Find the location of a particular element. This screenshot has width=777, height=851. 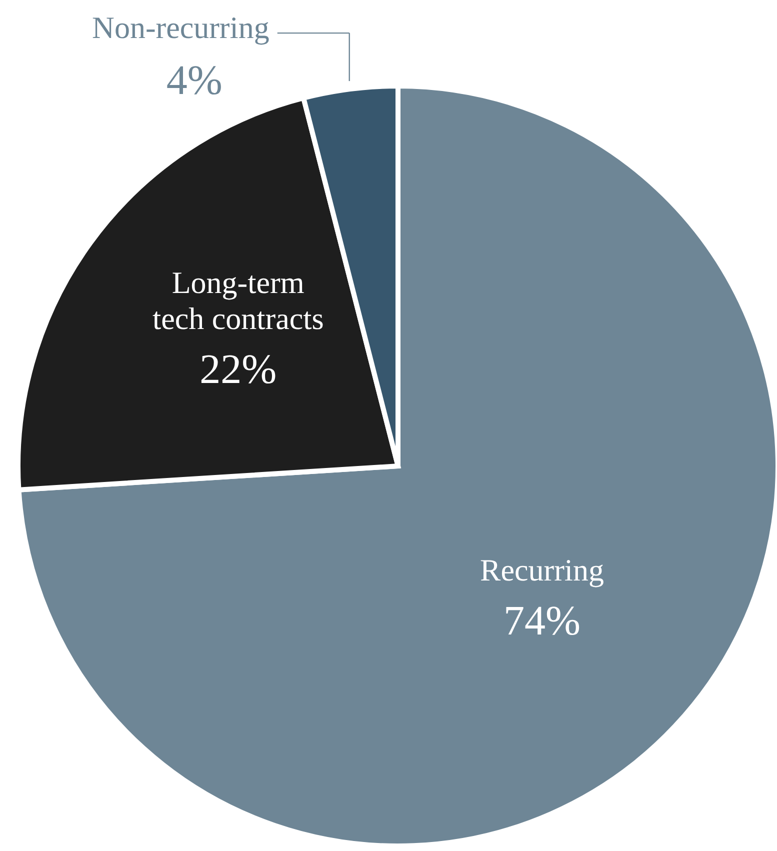

data-label: 22% is located at coordinates (238, 369).